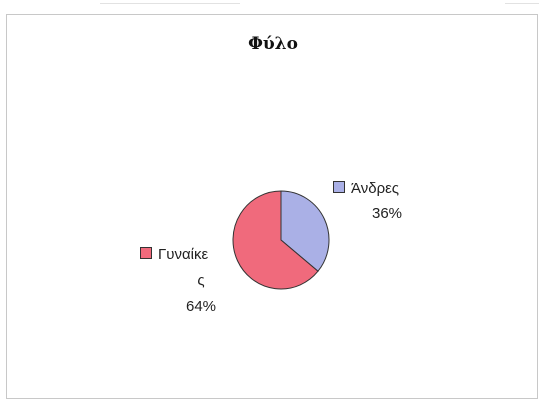 Image resolution: width=546 pixels, height=401 pixels. What do you see at coordinates (273, 44) in the screenshot?
I see `chart-title: Φύλο` at bounding box center [273, 44].